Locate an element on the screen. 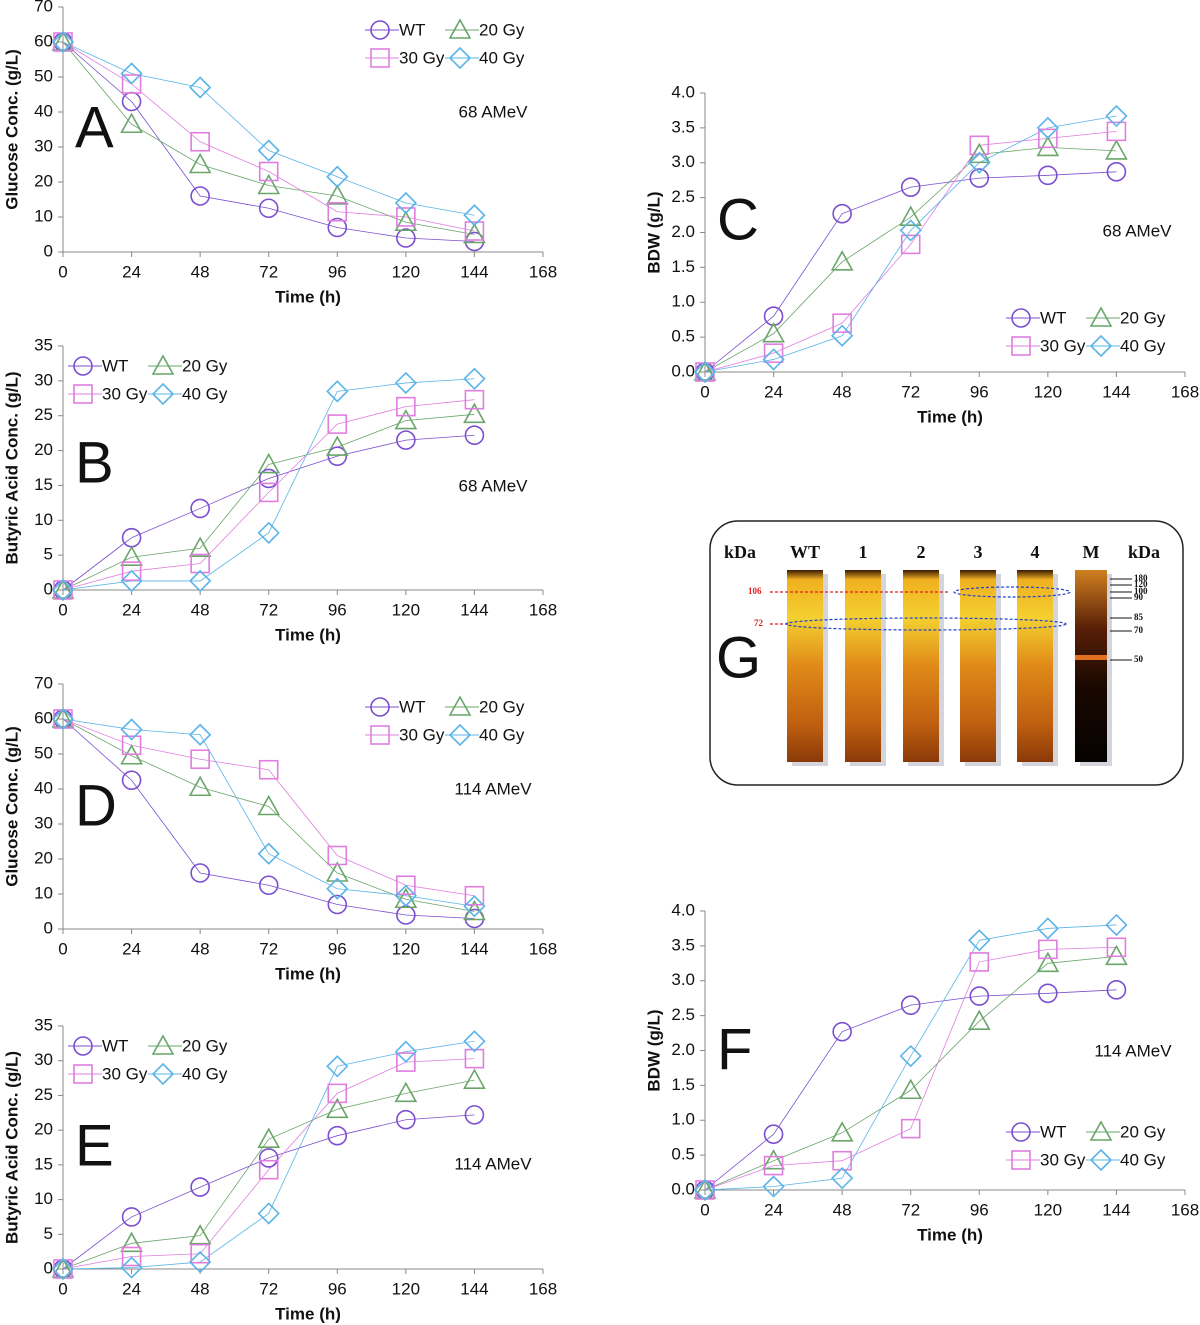 This screenshot has height=1325, width=1200. y-tick-label: 70 is located at coordinates (43, 682).